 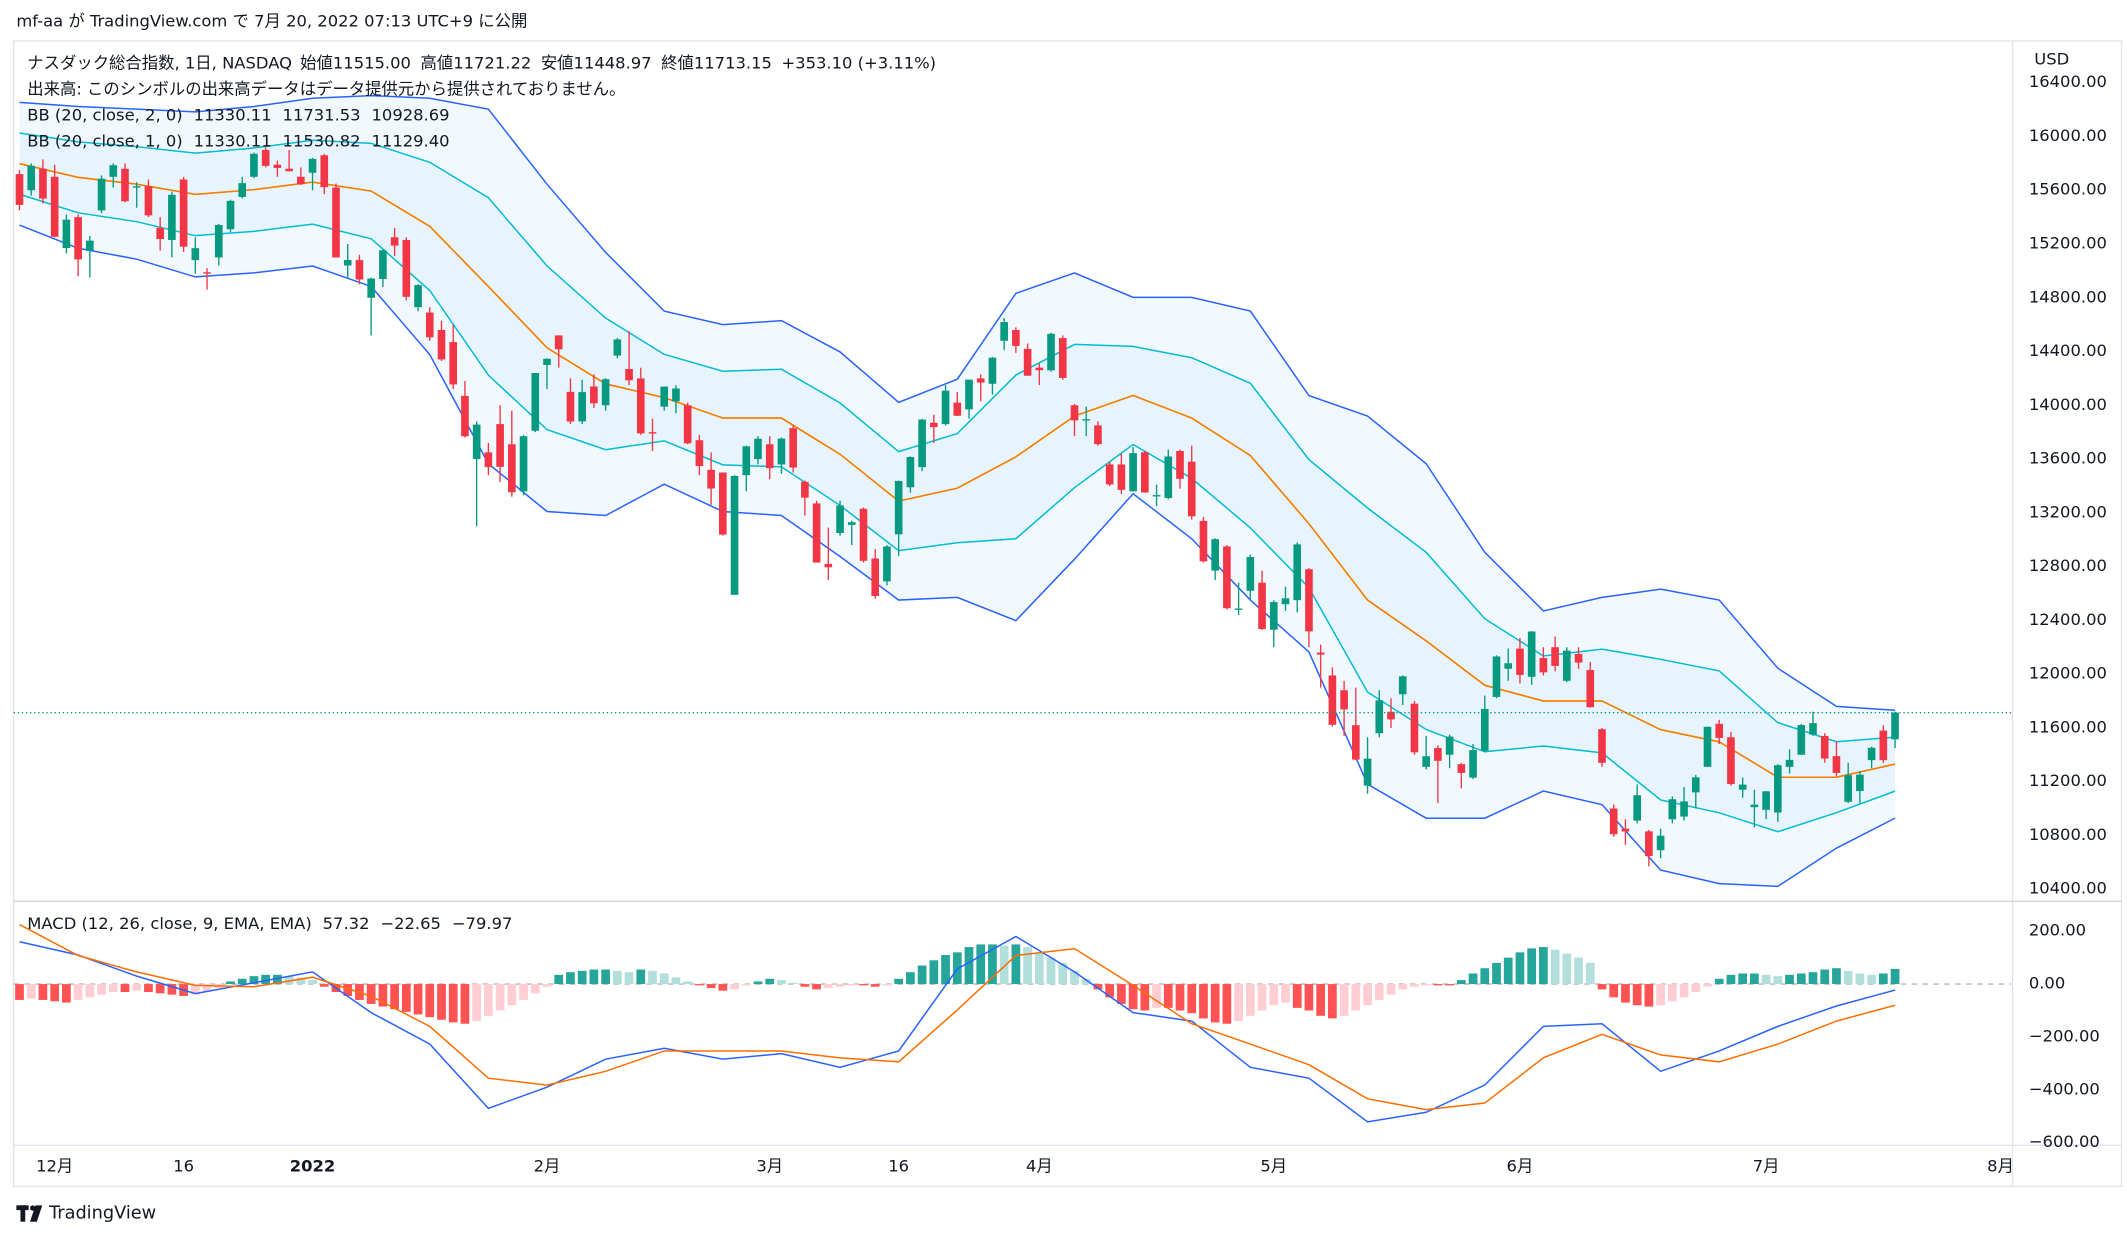 I want to click on x-tick-label: 16, so click(x=898, y=1166).